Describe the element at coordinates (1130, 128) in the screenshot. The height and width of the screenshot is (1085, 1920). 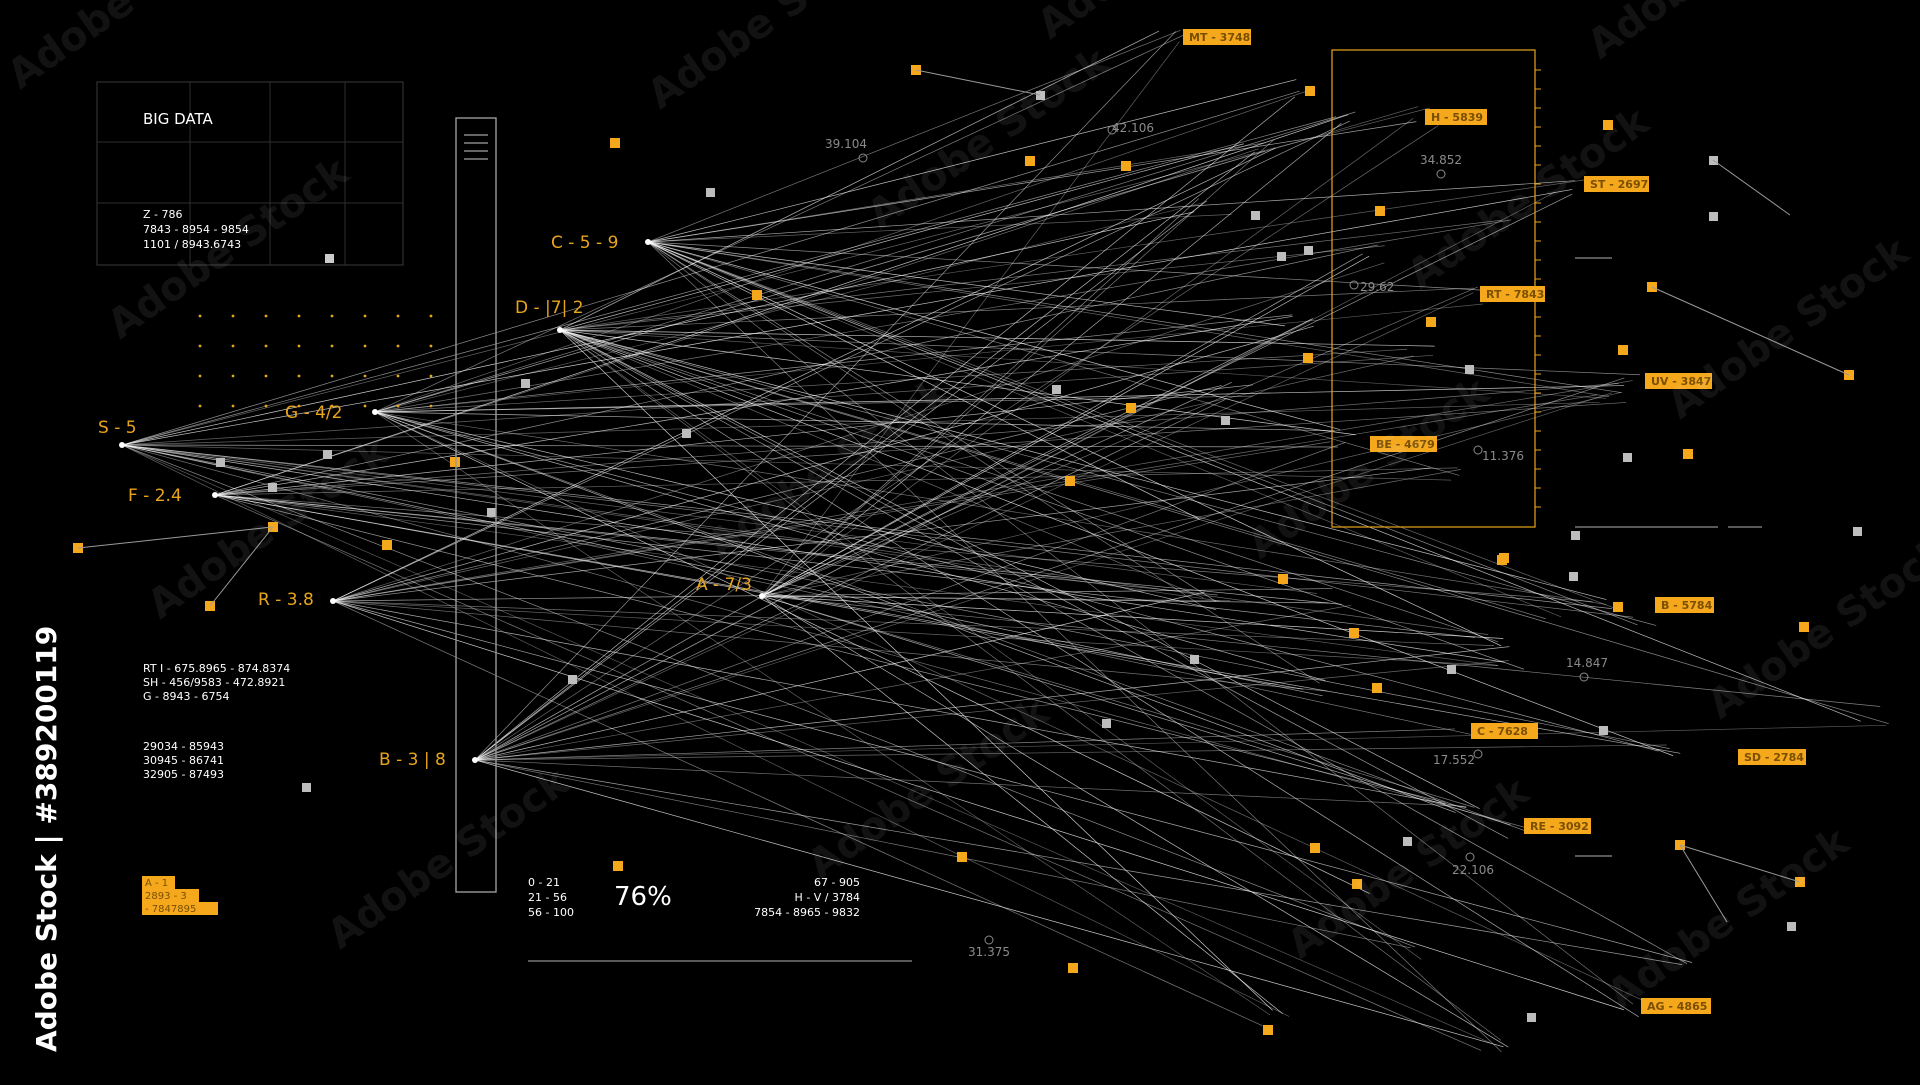
I see `measurement: 42.106` at that location.